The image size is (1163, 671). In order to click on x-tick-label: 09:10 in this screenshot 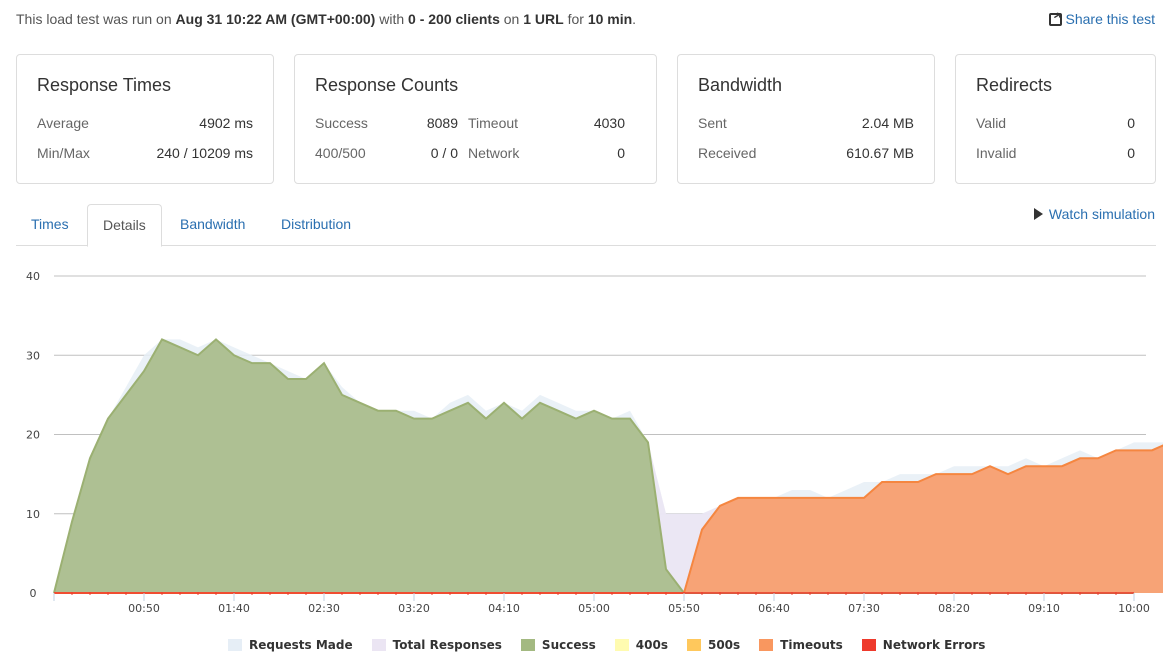, I will do `click(1044, 608)`.